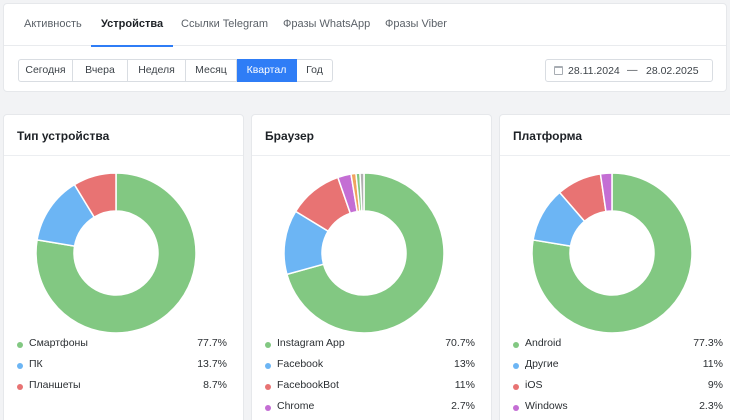 Image resolution: width=730 pixels, height=420 pixels. Describe the element at coordinates (534, 385) in the screenshot. I see `legend-label: iOS` at that location.